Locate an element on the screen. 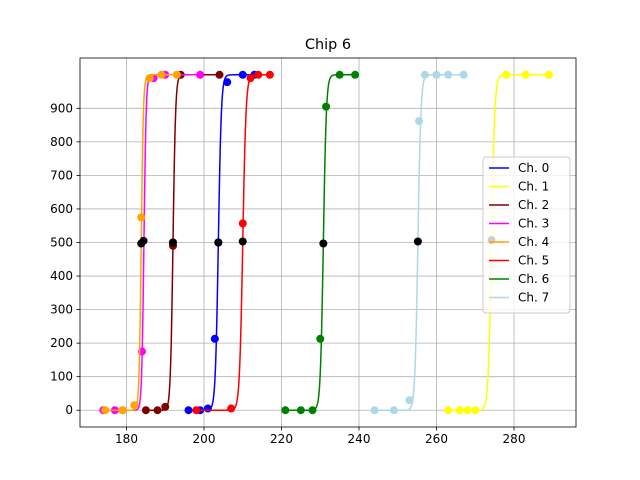 The height and width of the screenshot is (480, 640). y-tick-label: 700 is located at coordinates (61, 175).